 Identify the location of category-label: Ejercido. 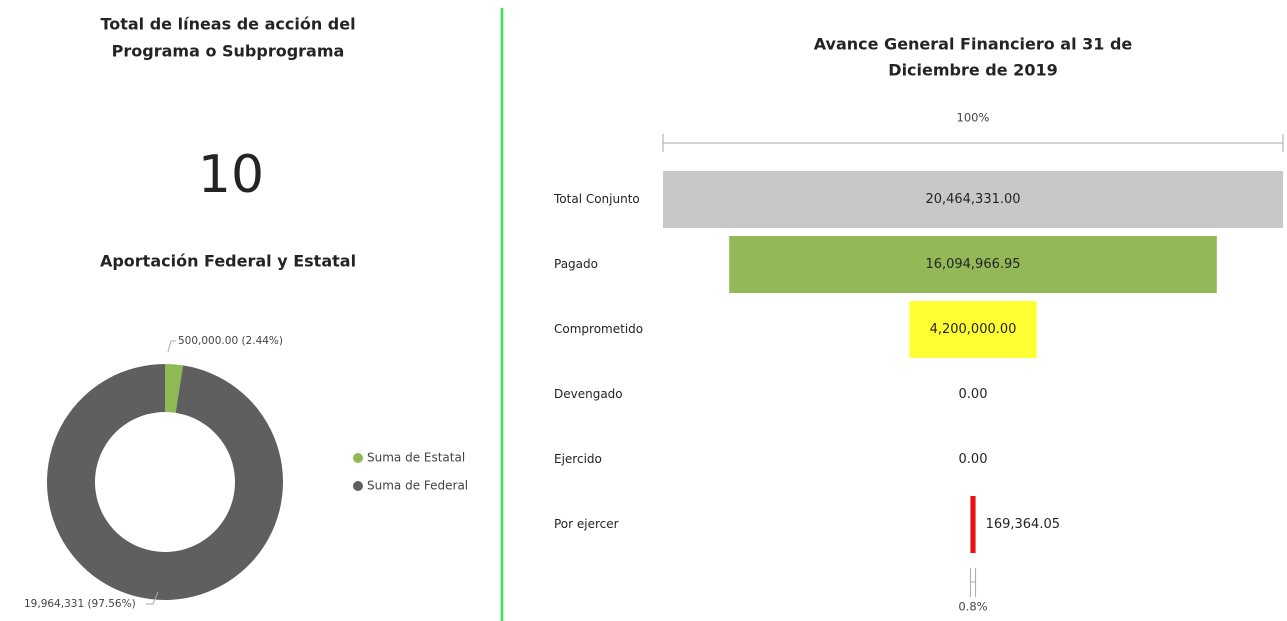
(578, 459).